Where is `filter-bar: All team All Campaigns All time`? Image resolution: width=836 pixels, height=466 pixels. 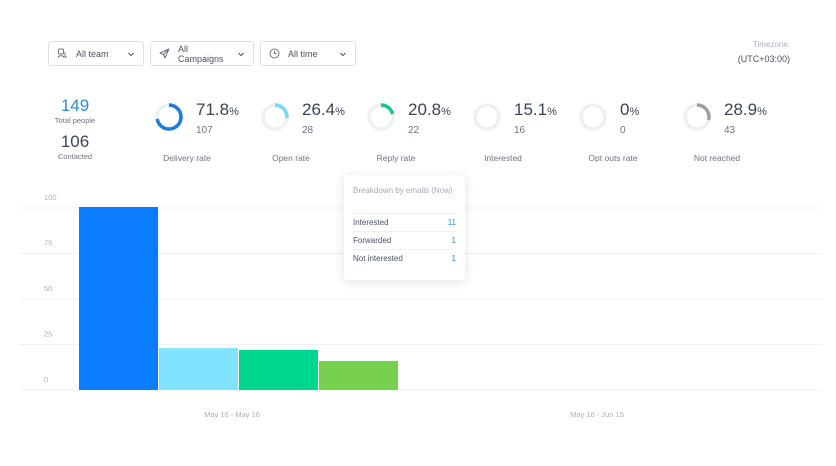
filter-bar: All team All Campaigns All time is located at coordinates (202, 53).